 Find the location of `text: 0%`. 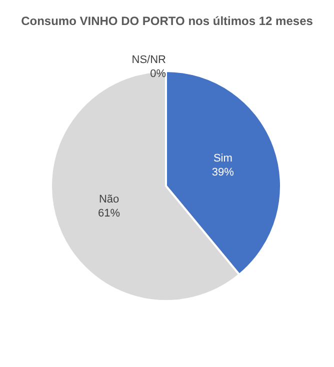

text: 0% is located at coordinates (158, 74).